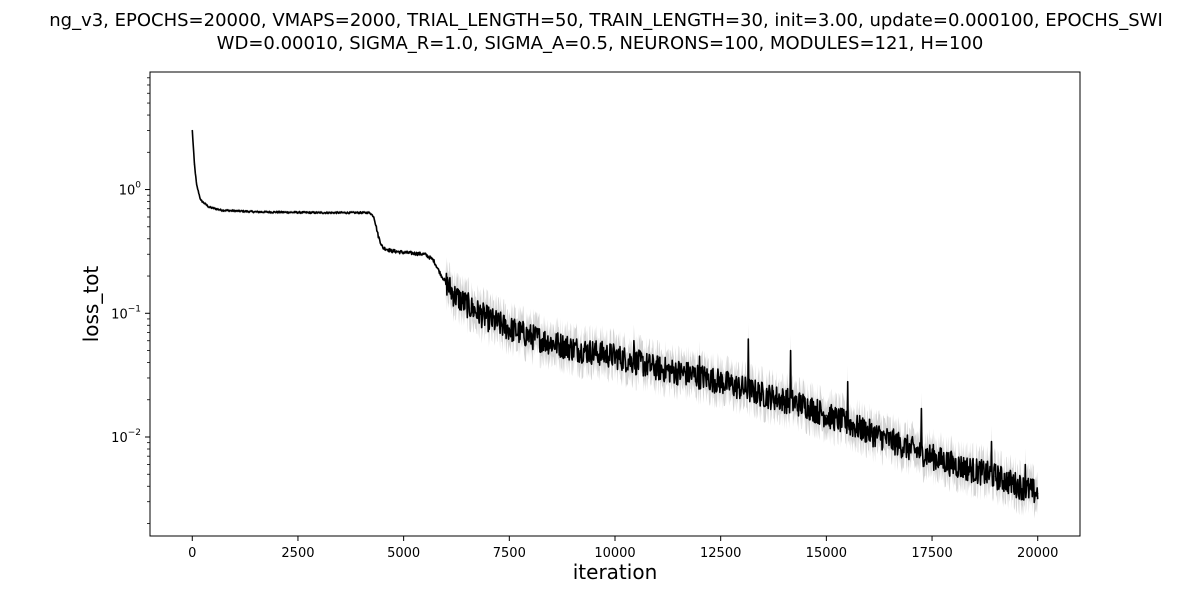 This screenshot has height=600, width=1200. What do you see at coordinates (91, 304) in the screenshot?
I see `y-axis-label: loss_tot` at bounding box center [91, 304].